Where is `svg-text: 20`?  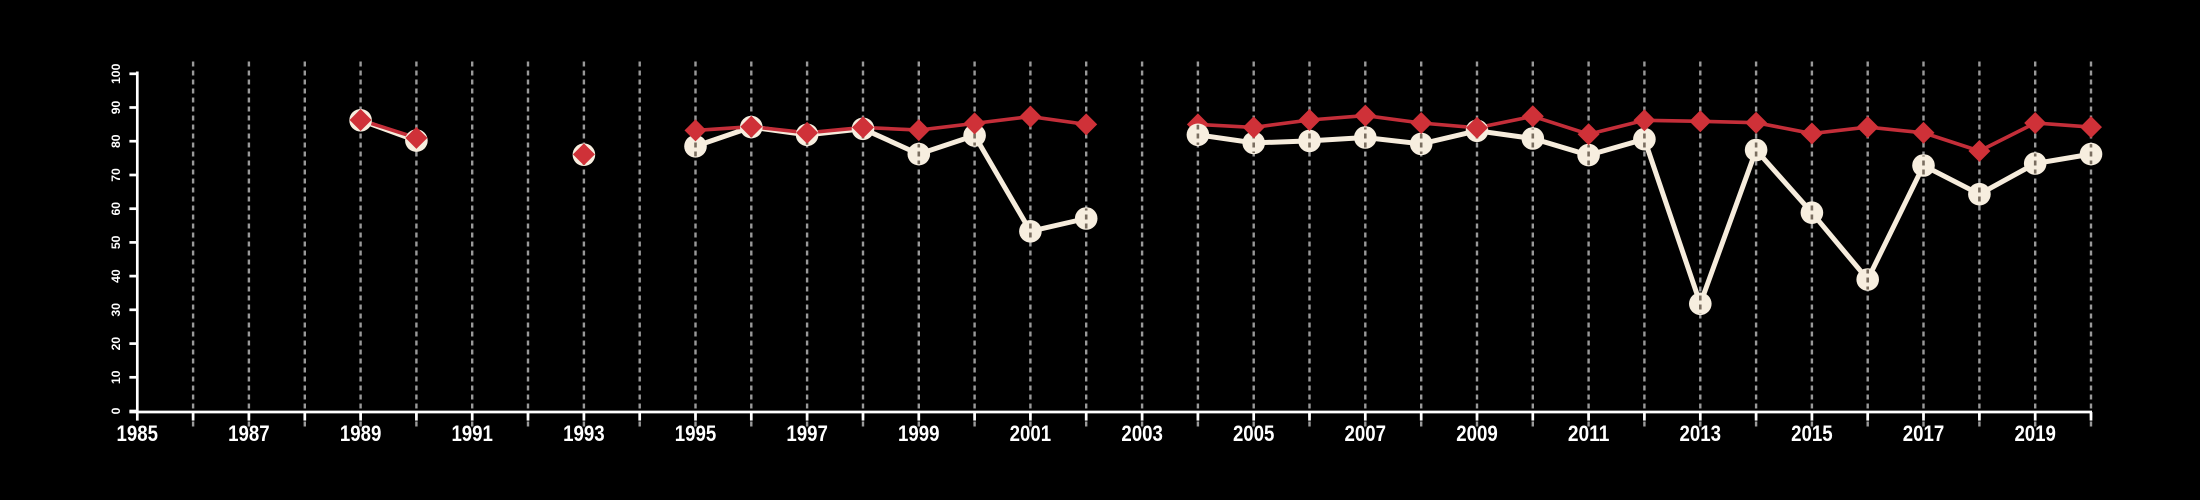
svg-text: 20 is located at coordinates (116, 344).